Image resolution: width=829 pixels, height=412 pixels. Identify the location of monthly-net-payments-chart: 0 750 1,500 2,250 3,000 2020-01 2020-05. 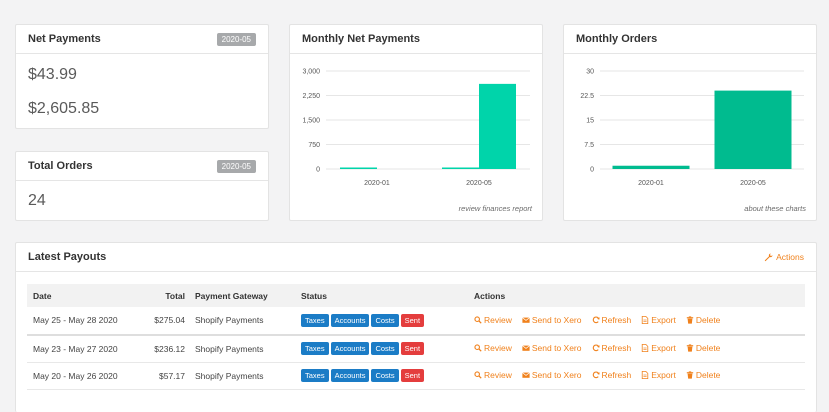
(416, 128).